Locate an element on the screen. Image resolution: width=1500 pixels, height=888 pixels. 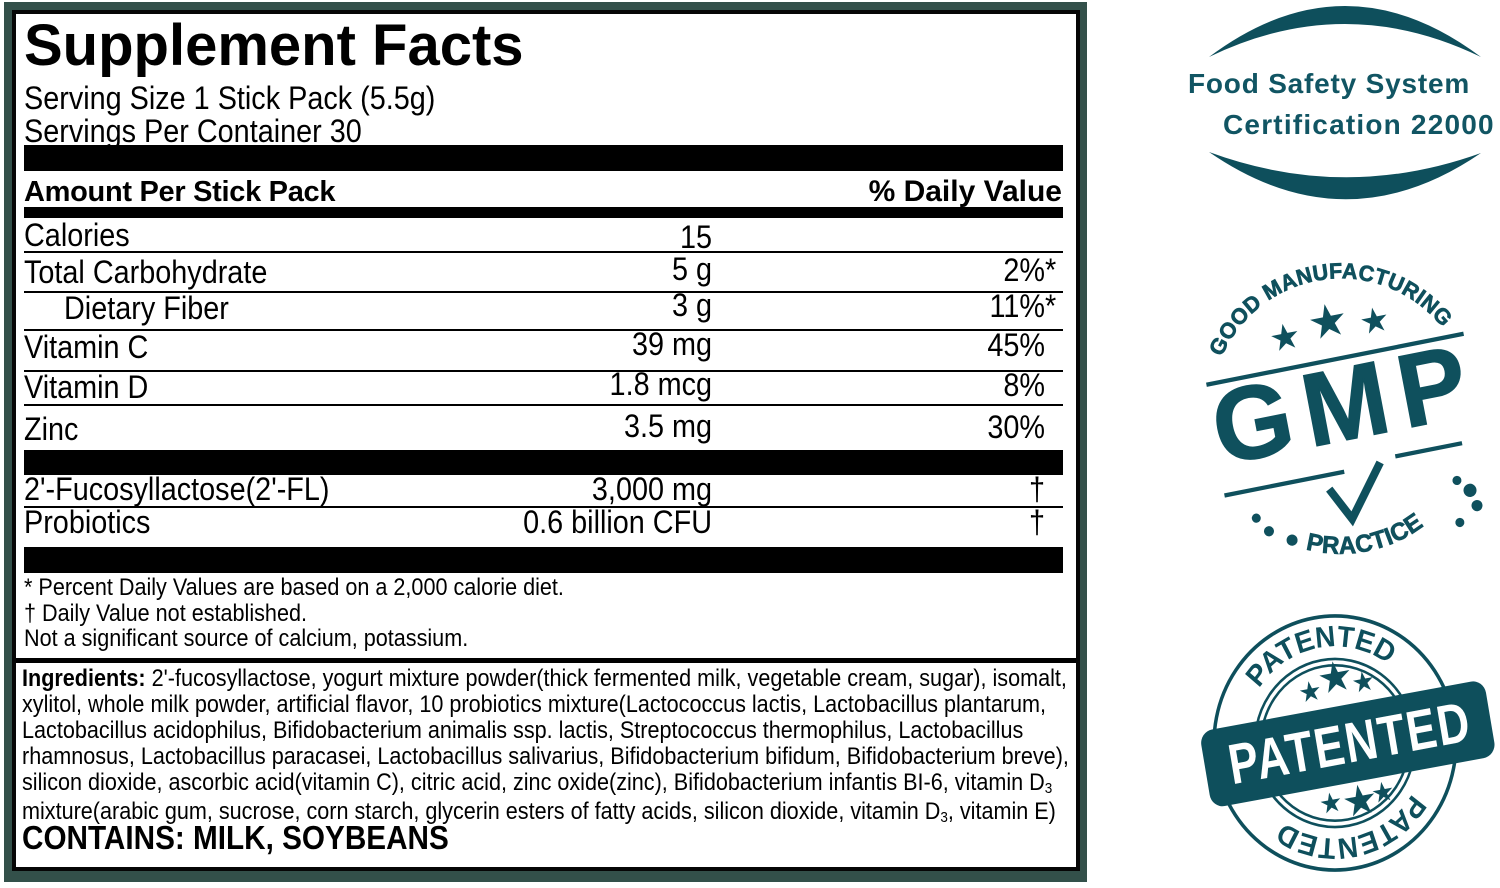
svg-text: PRACTICE is located at coordinates (1365, 537).